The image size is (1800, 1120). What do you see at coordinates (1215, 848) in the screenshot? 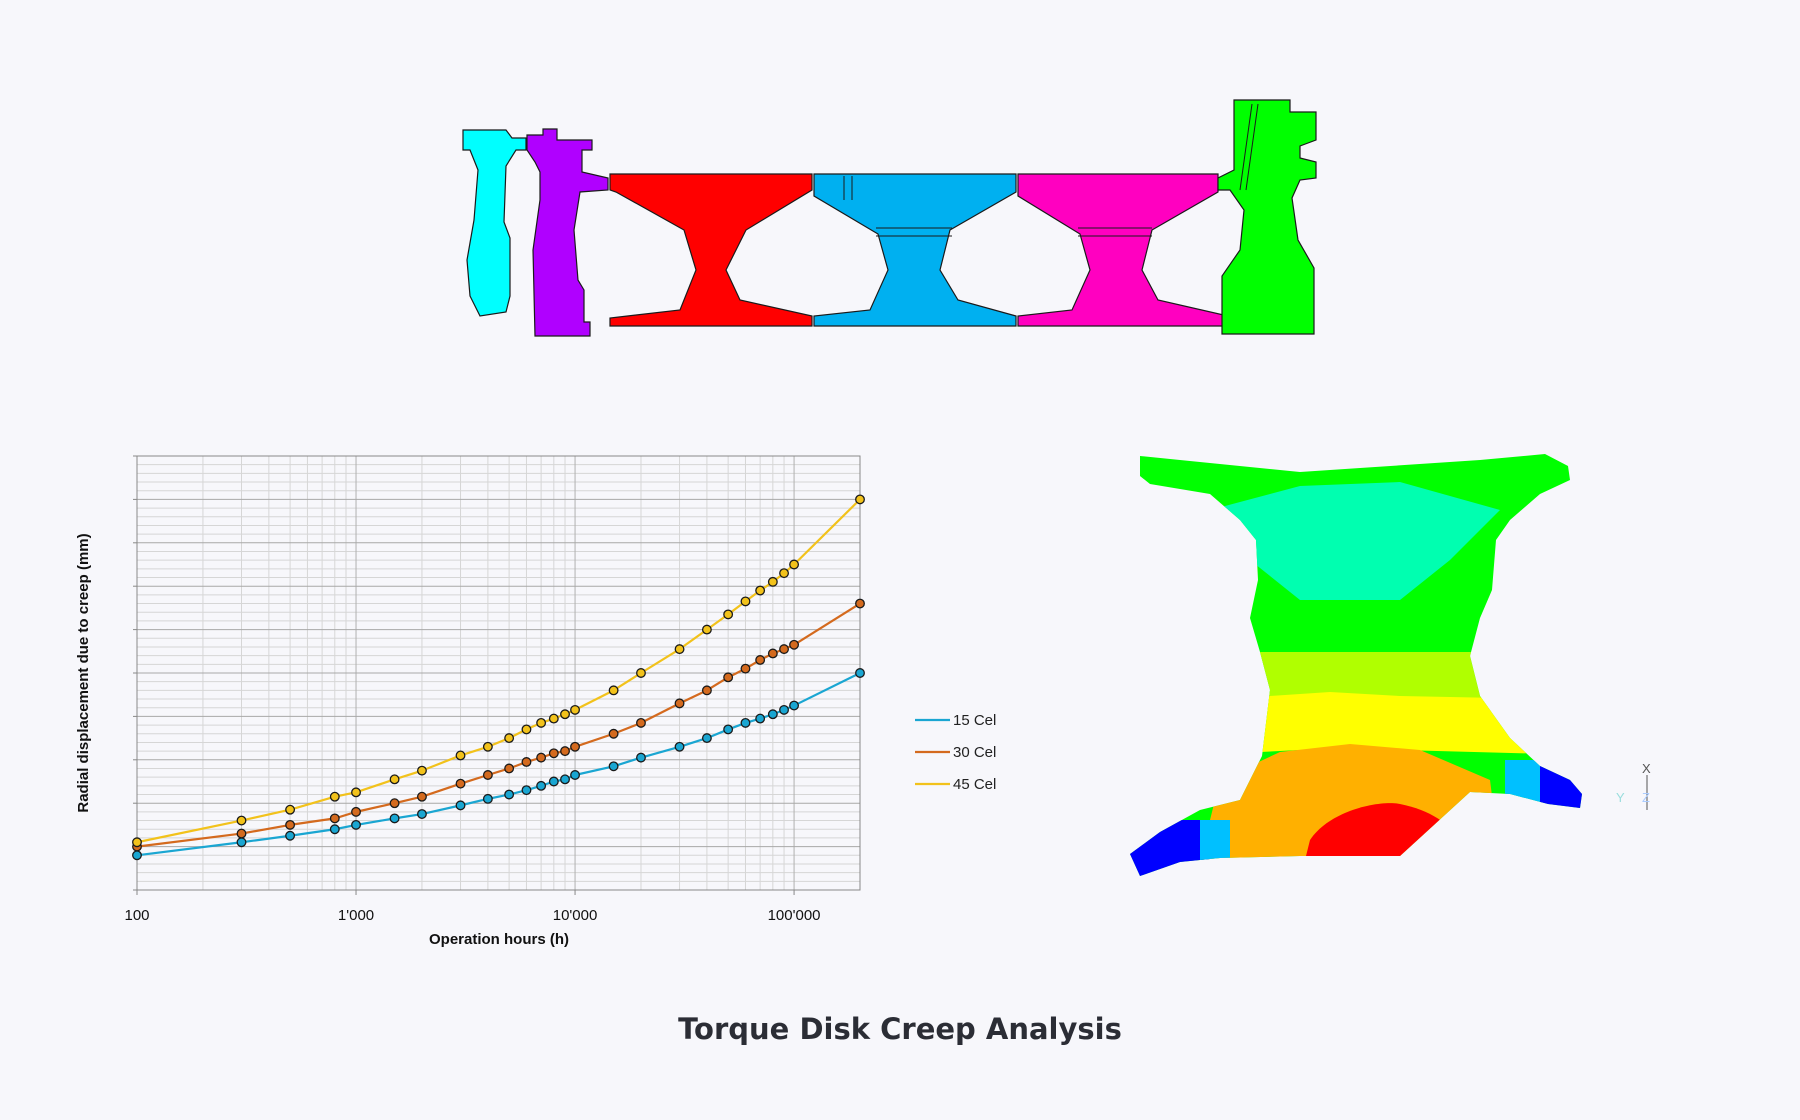
I see `contour-band-lightblue-left` at bounding box center [1215, 848].